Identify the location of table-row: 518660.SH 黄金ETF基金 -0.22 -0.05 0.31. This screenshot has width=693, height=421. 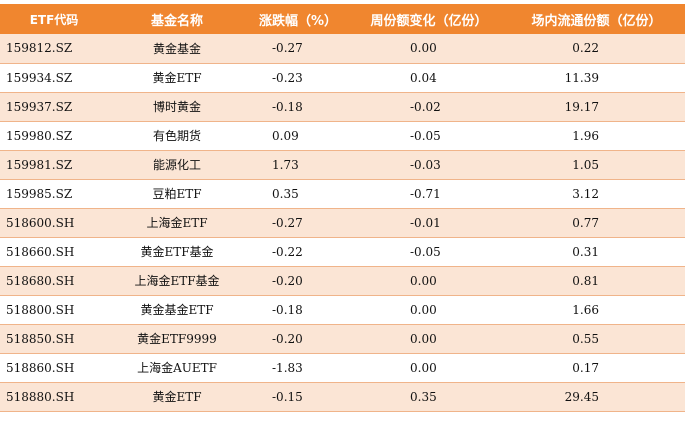
(342, 251).